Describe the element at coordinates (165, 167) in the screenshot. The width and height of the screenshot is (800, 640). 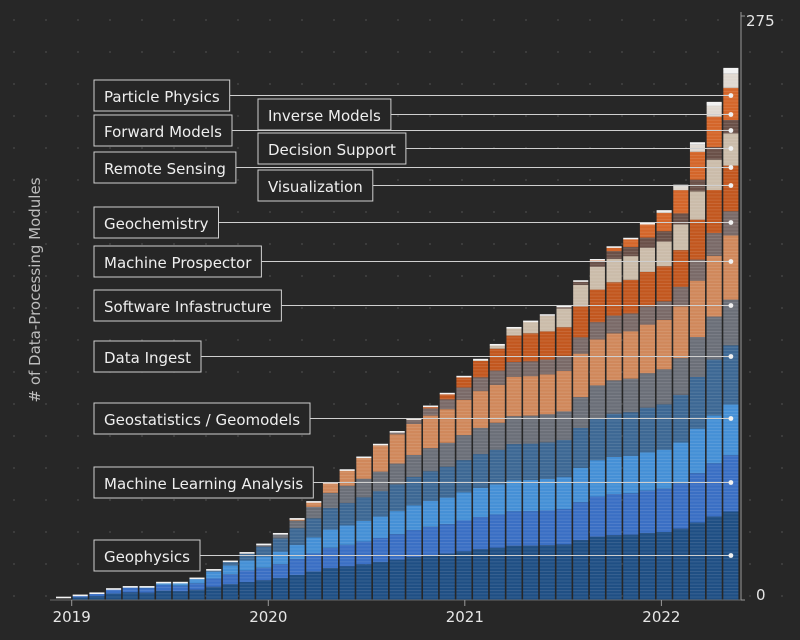
I see `series-label-remote-sensing: Remote Sensing` at that location.